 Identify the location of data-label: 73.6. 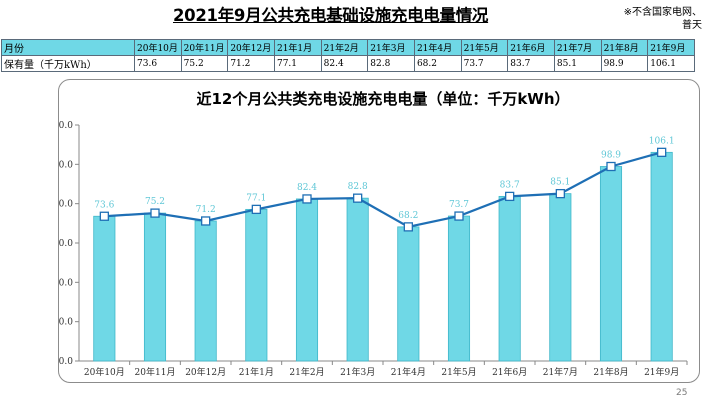
(104, 205).